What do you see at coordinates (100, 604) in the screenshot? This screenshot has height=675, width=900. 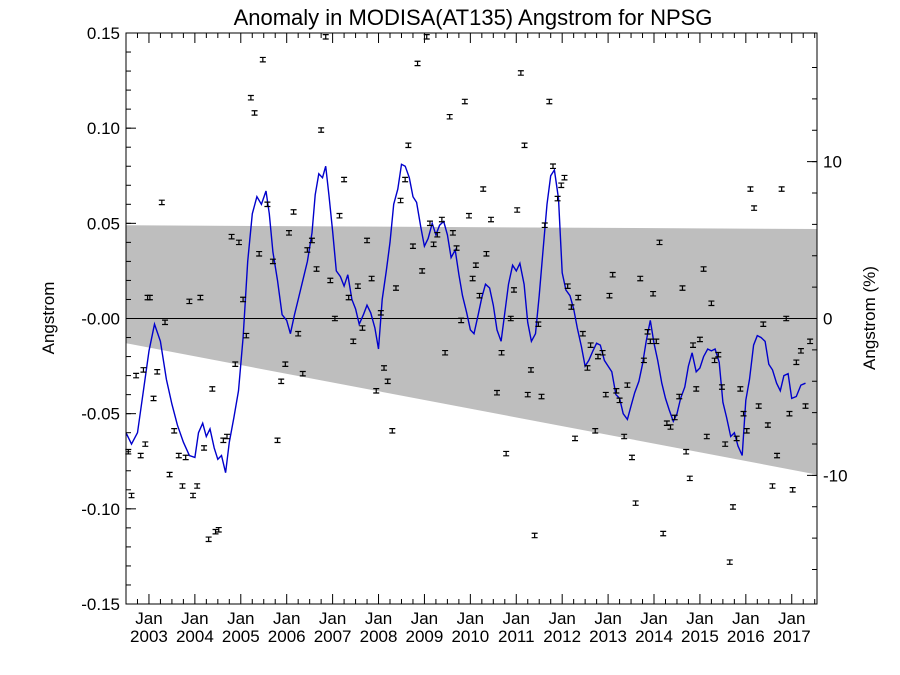 I see `y-tick-label-6: -0.15` at bounding box center [100, 604].